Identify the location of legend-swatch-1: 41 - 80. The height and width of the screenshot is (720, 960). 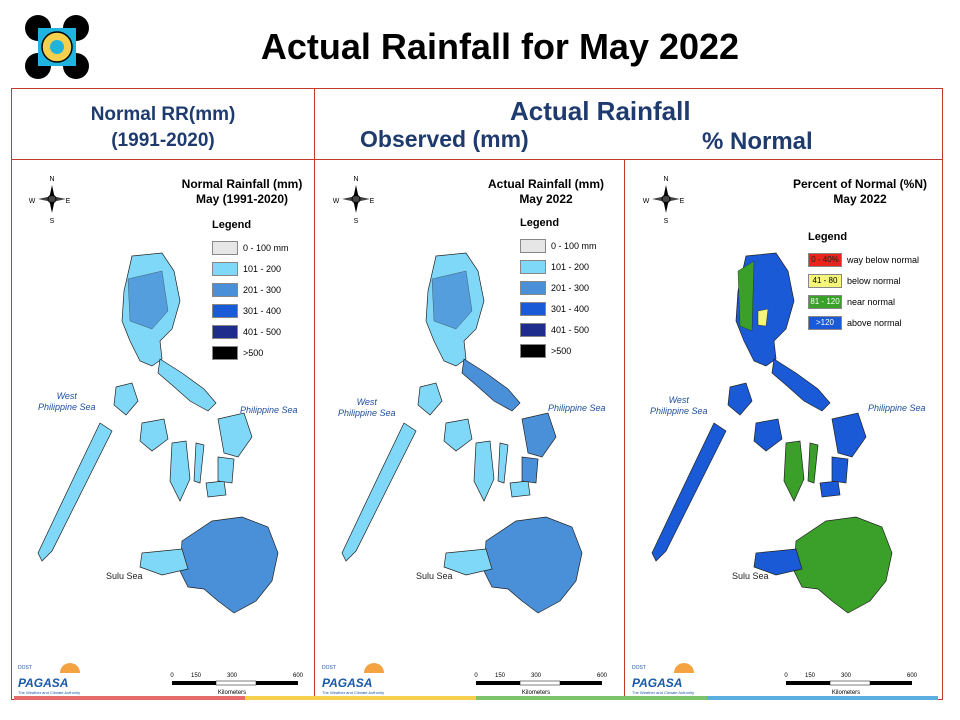
(825, 280).